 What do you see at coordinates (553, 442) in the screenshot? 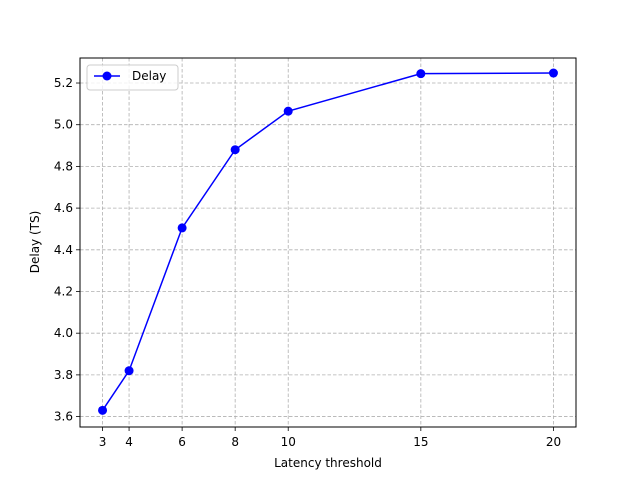
I see `x-tick-label: 20` at bounding box center [553, 442].